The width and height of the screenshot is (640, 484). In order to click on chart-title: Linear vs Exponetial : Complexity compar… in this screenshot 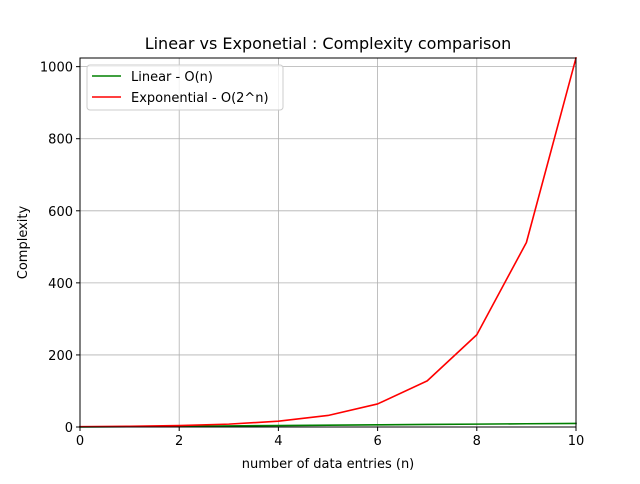, I will do `click(328, 43)`.